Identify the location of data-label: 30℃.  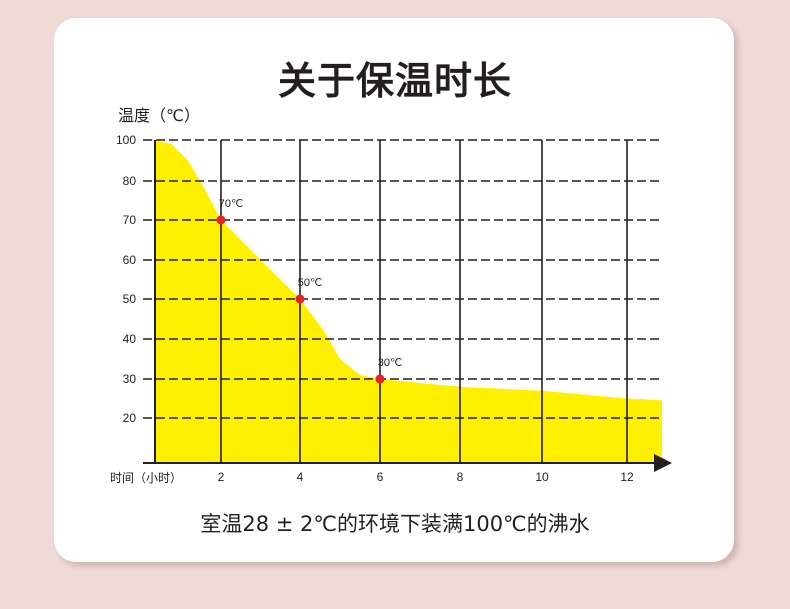
(390, 363).